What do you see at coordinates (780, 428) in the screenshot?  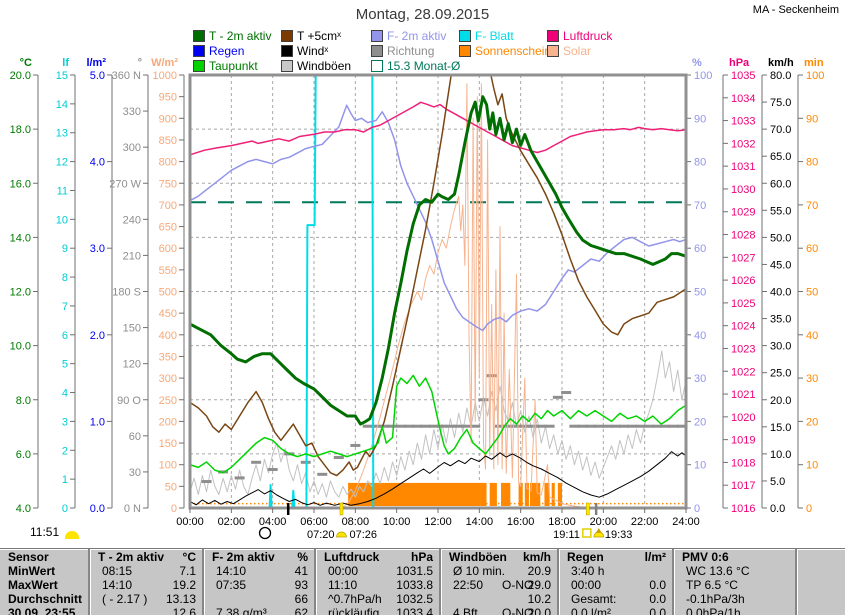 I see `axis-tick-label: 15.0` at bounding box center [780, 428].